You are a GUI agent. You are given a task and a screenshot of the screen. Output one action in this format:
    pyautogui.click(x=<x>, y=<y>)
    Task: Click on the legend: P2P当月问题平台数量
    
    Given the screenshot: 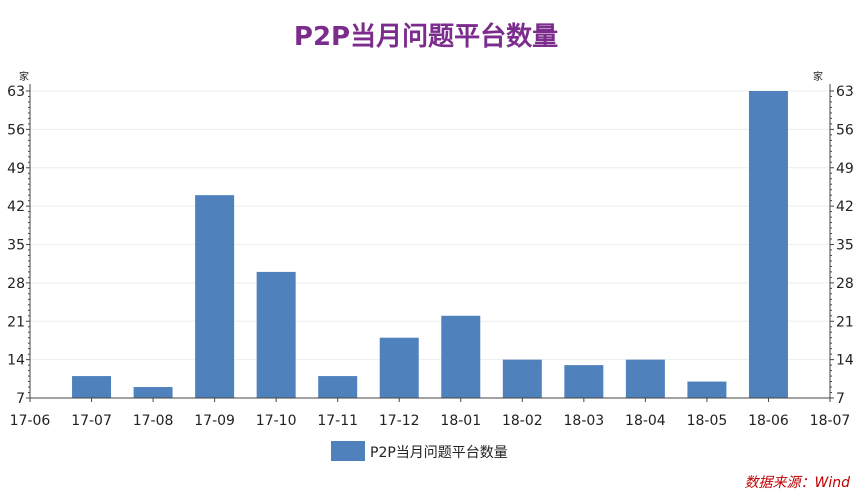 What is the action you would take?
    pyautogui.click(x=419, y=451)
    